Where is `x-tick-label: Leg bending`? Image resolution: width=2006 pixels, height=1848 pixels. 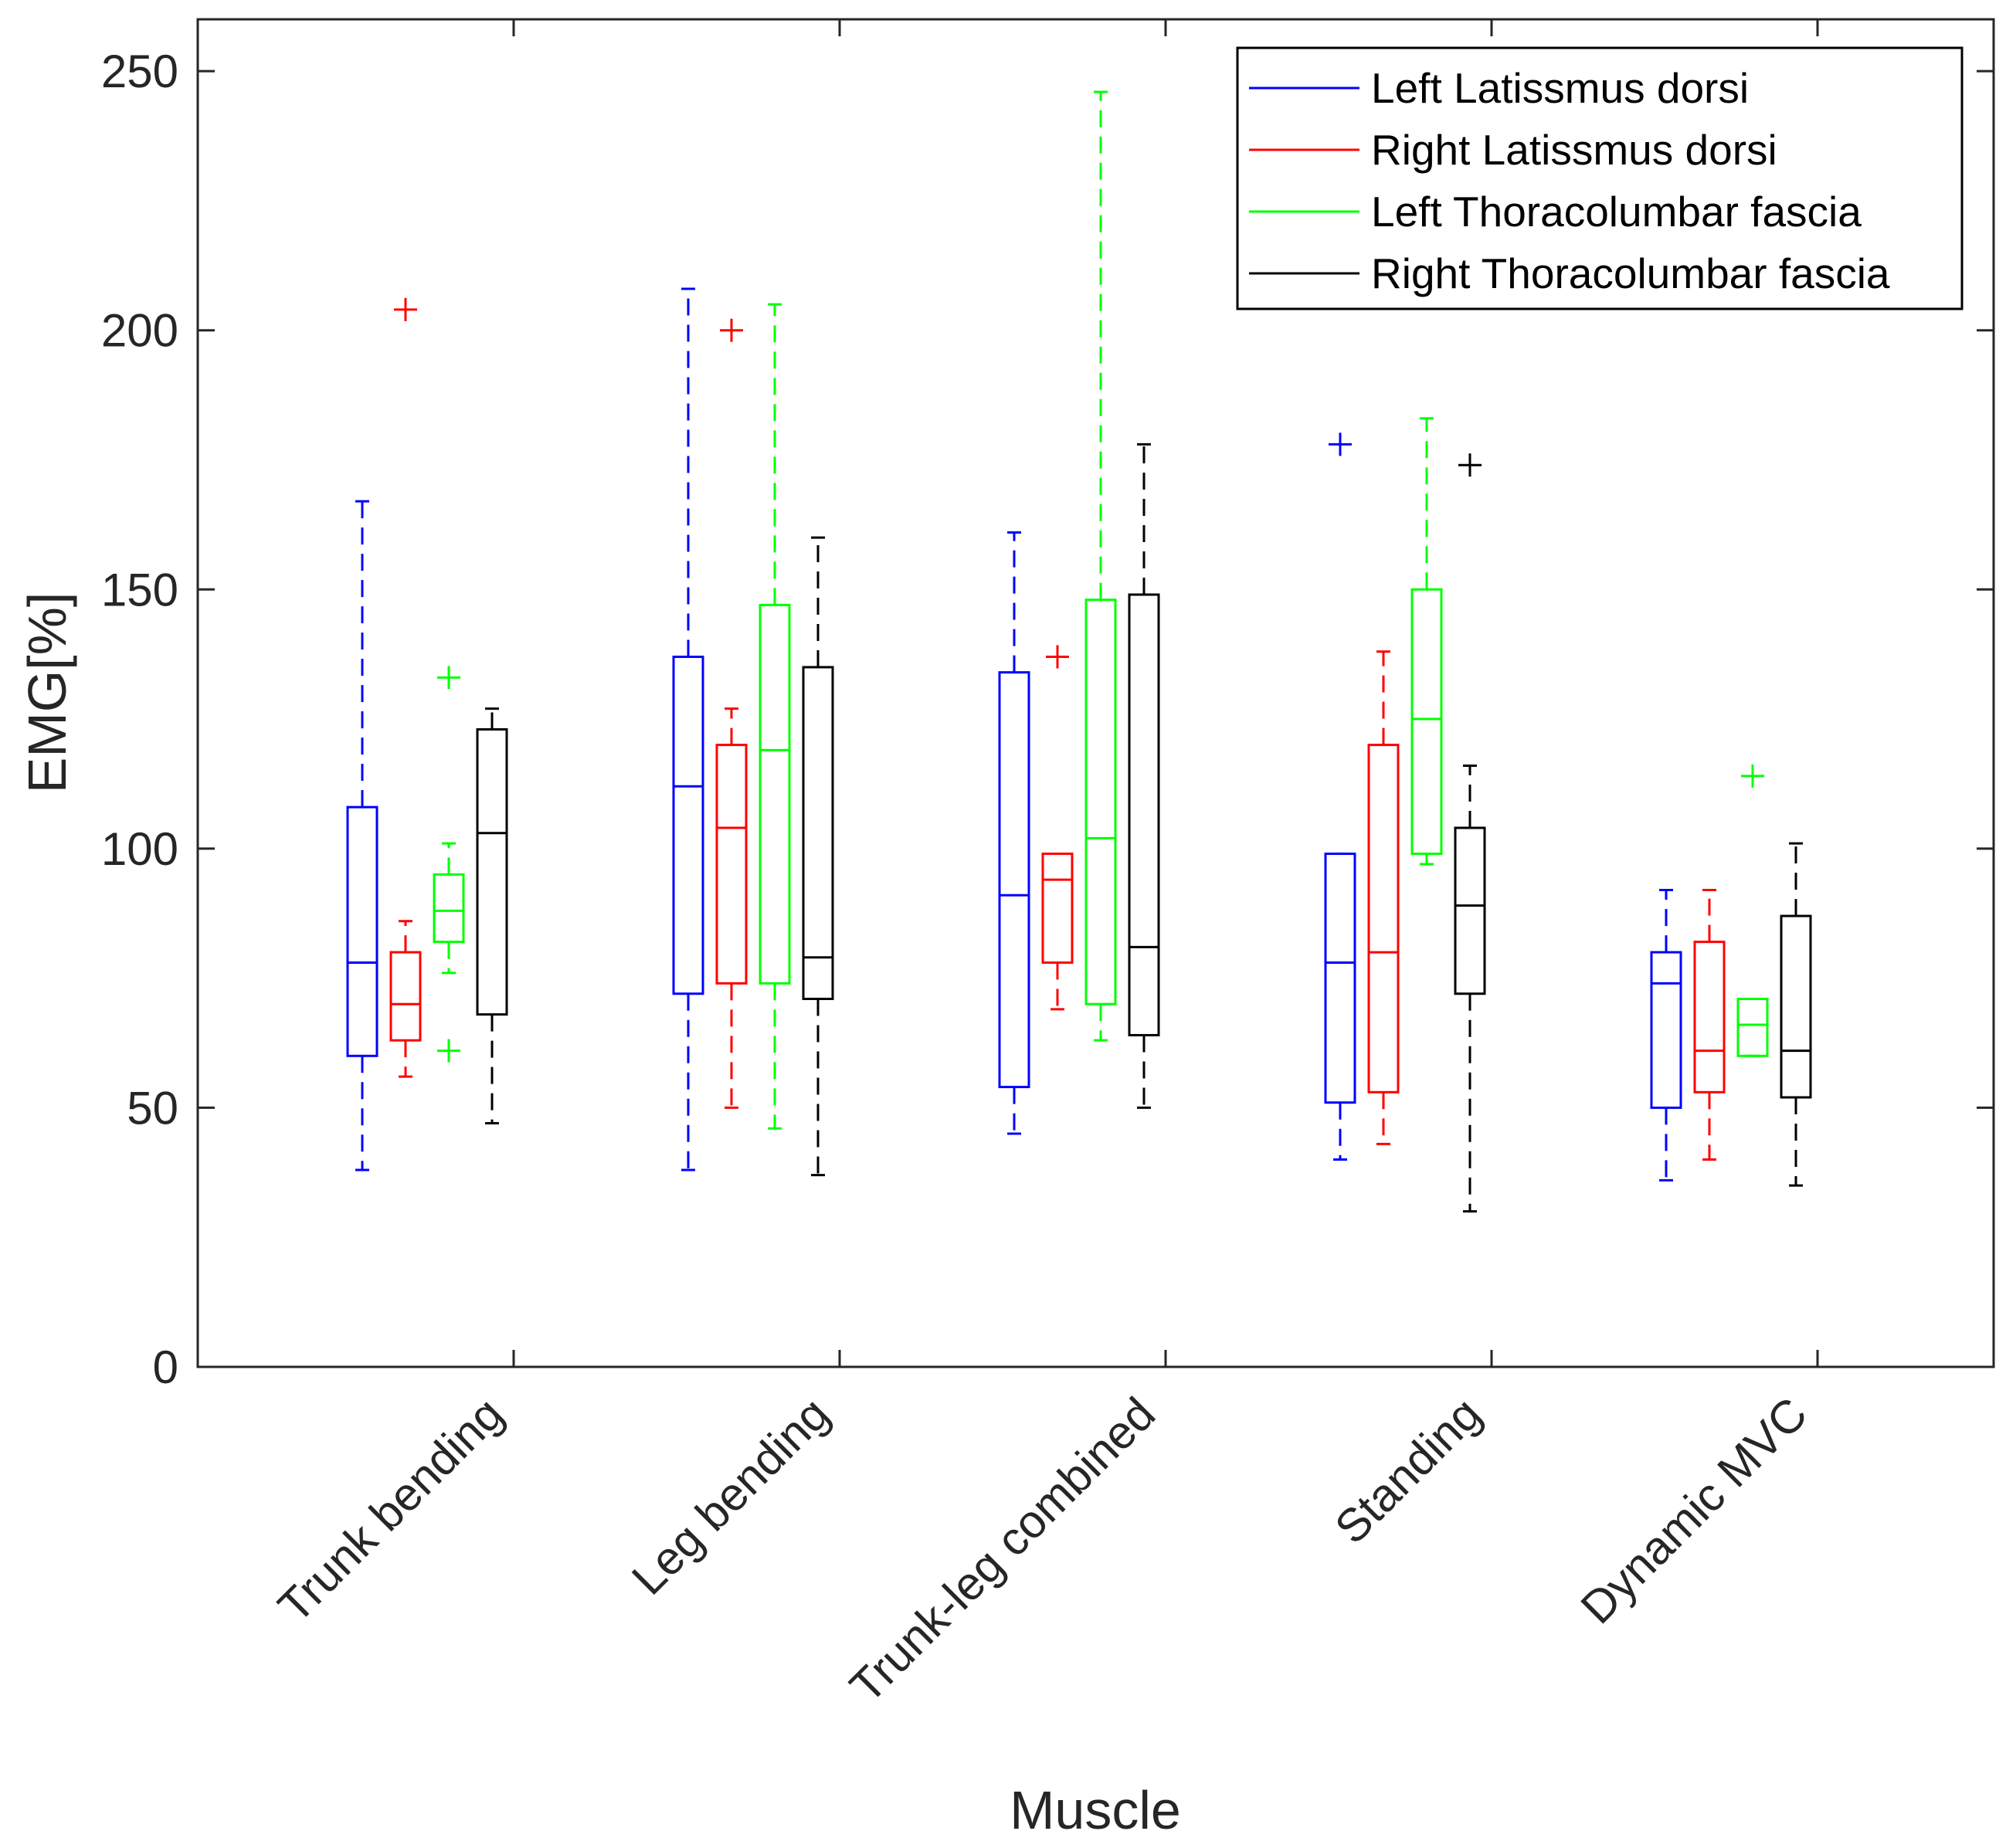 x-tick-label: Leg bending is located at coordinates (730, 1497).